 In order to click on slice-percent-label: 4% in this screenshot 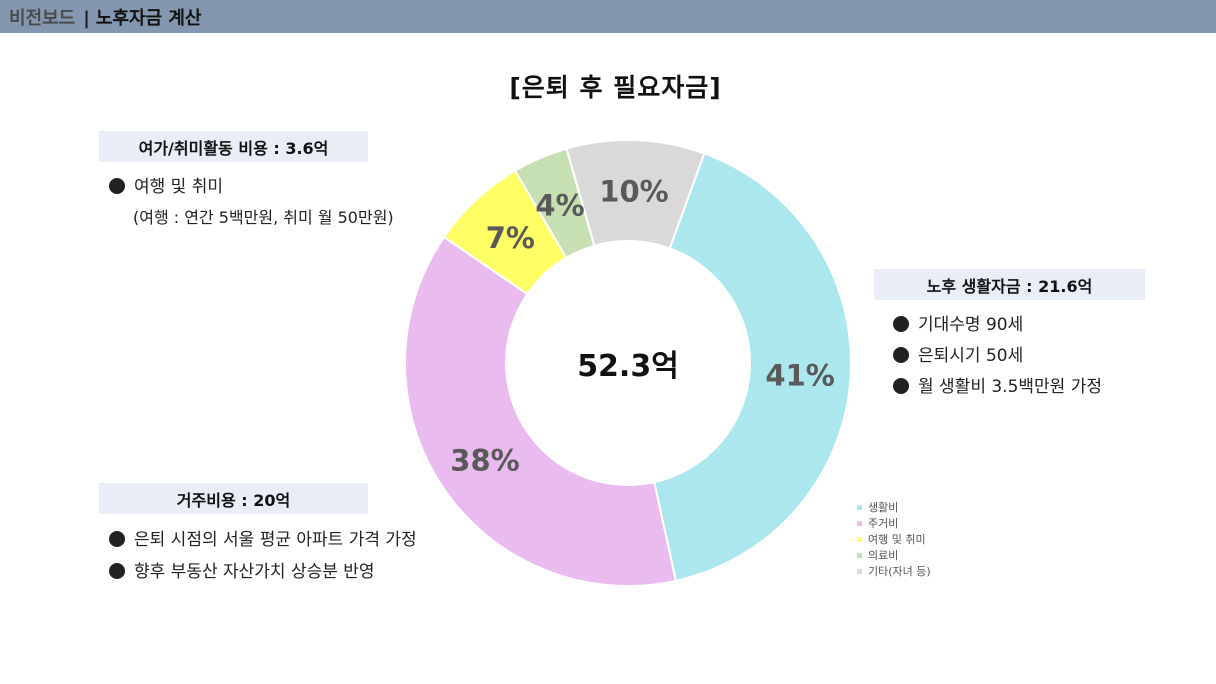, I will do `click(559, 205)`.